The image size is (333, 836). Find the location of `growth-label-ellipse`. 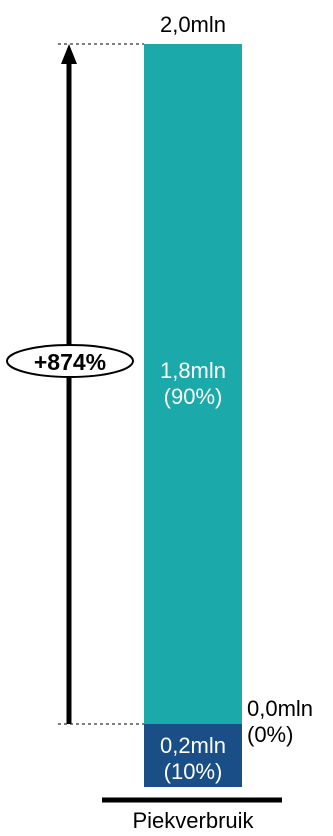

growth-label-ellipse is located at coordinates (70, 361).